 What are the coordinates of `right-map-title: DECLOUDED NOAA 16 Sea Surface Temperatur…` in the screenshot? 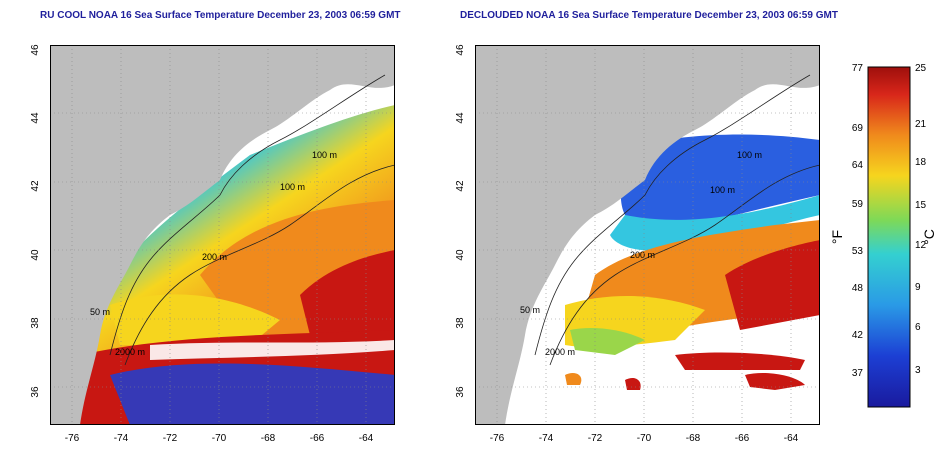 It's located at (649, 15).